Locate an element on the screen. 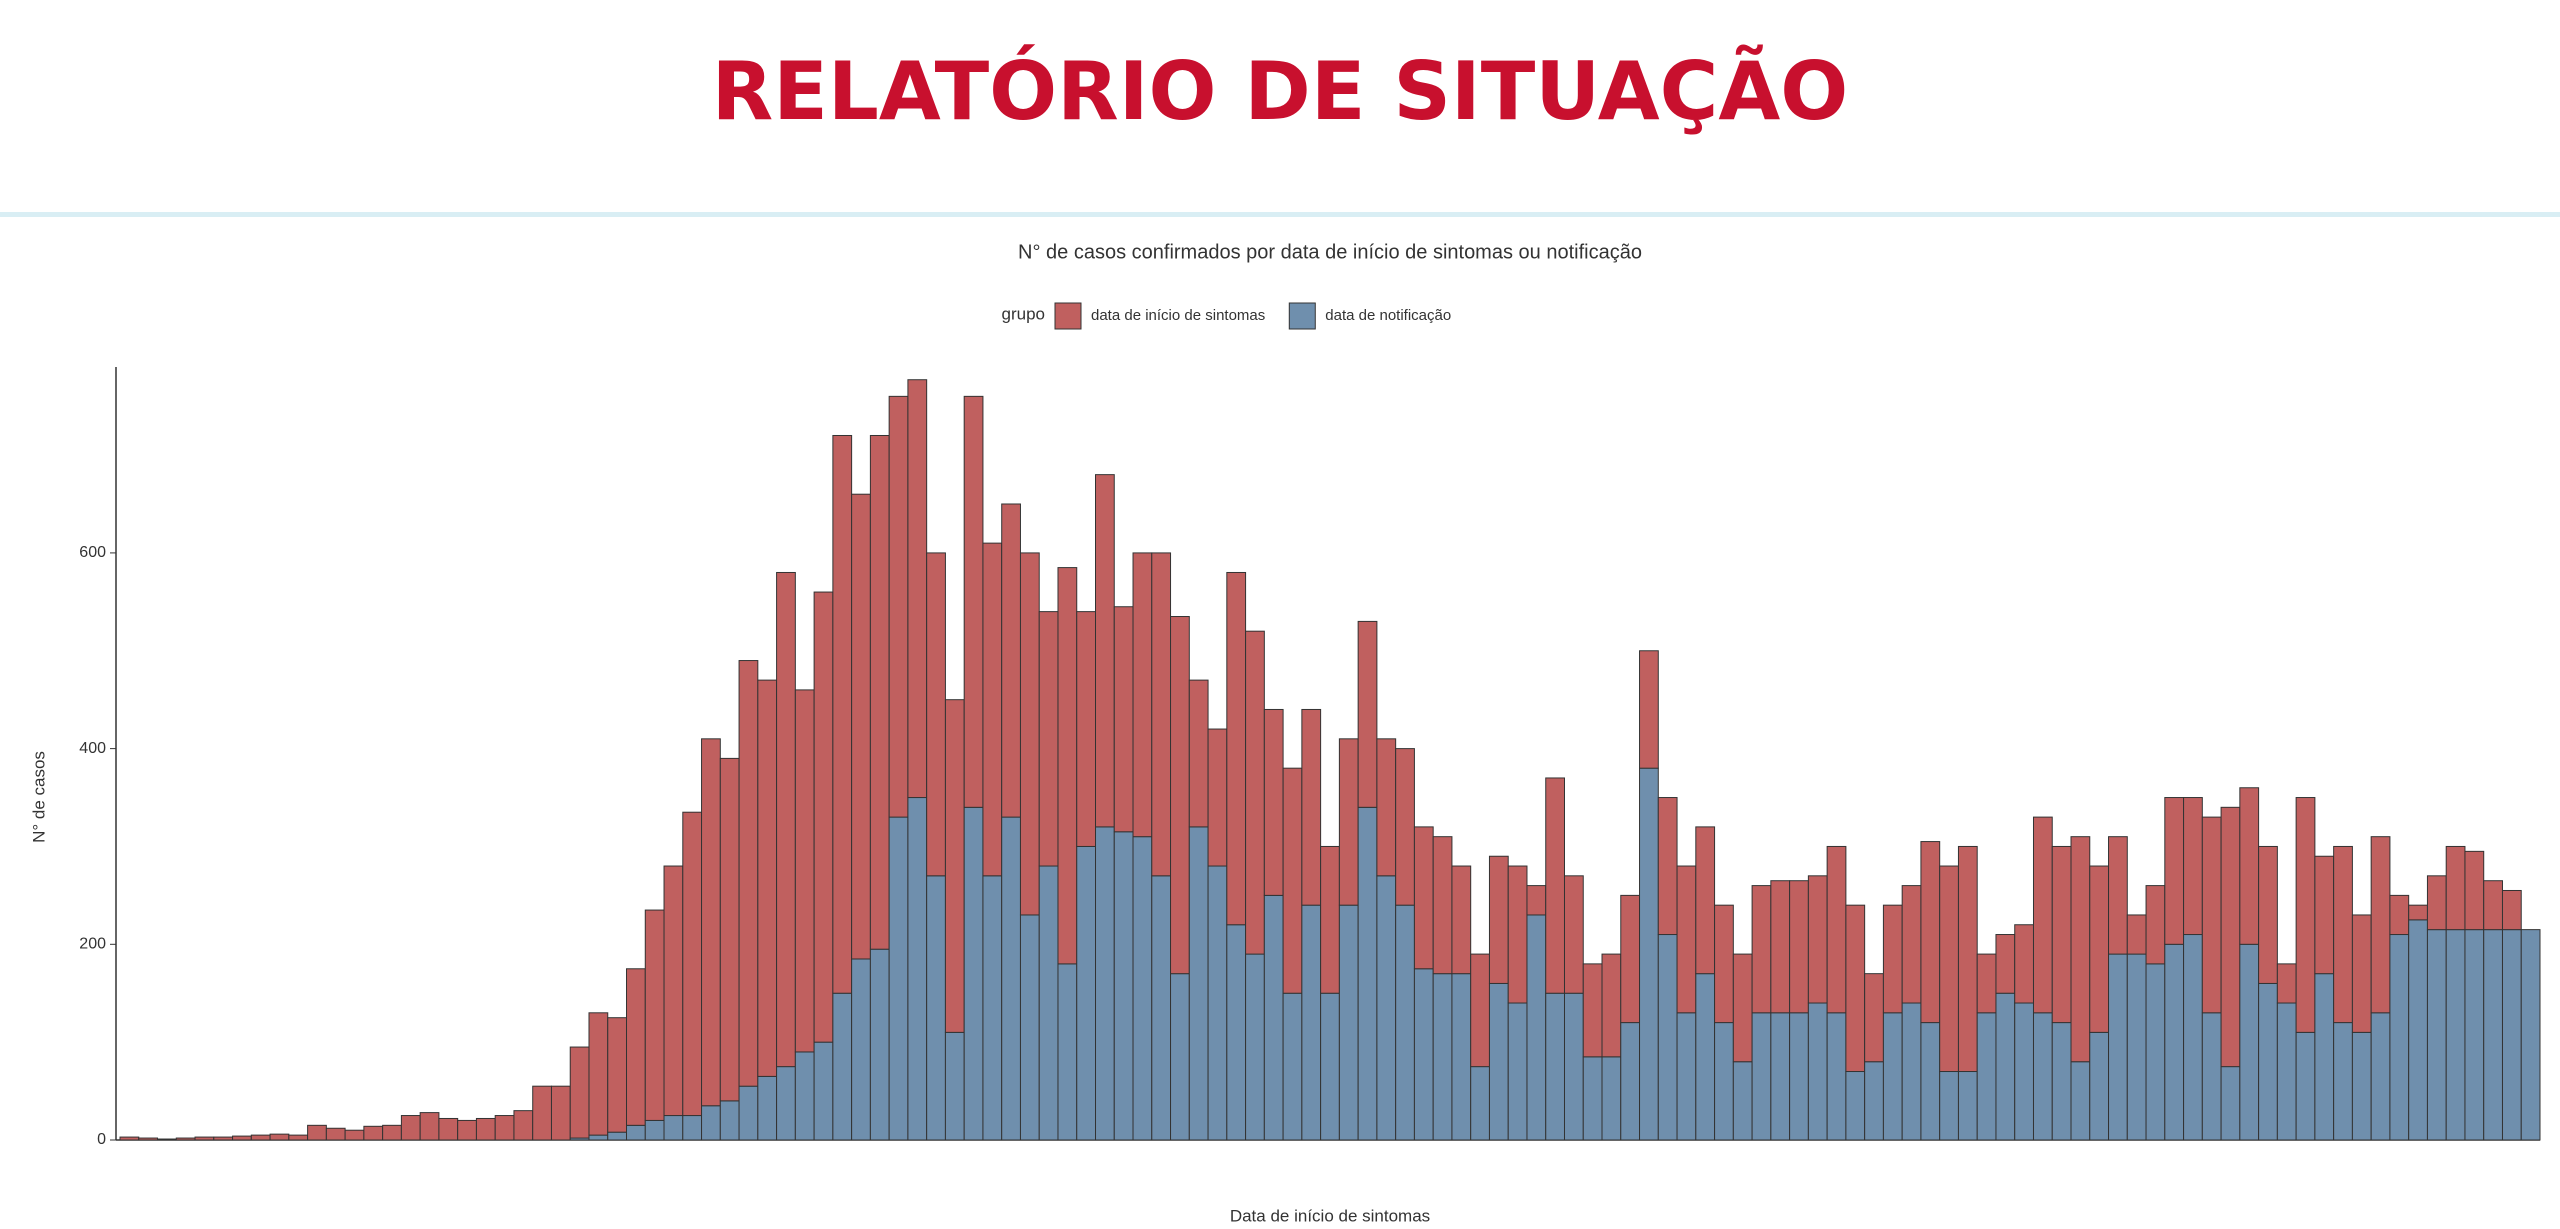 This screenshot has width=2560, height=1229. y-tick-label: 200 is located at coordinates (92, 944).